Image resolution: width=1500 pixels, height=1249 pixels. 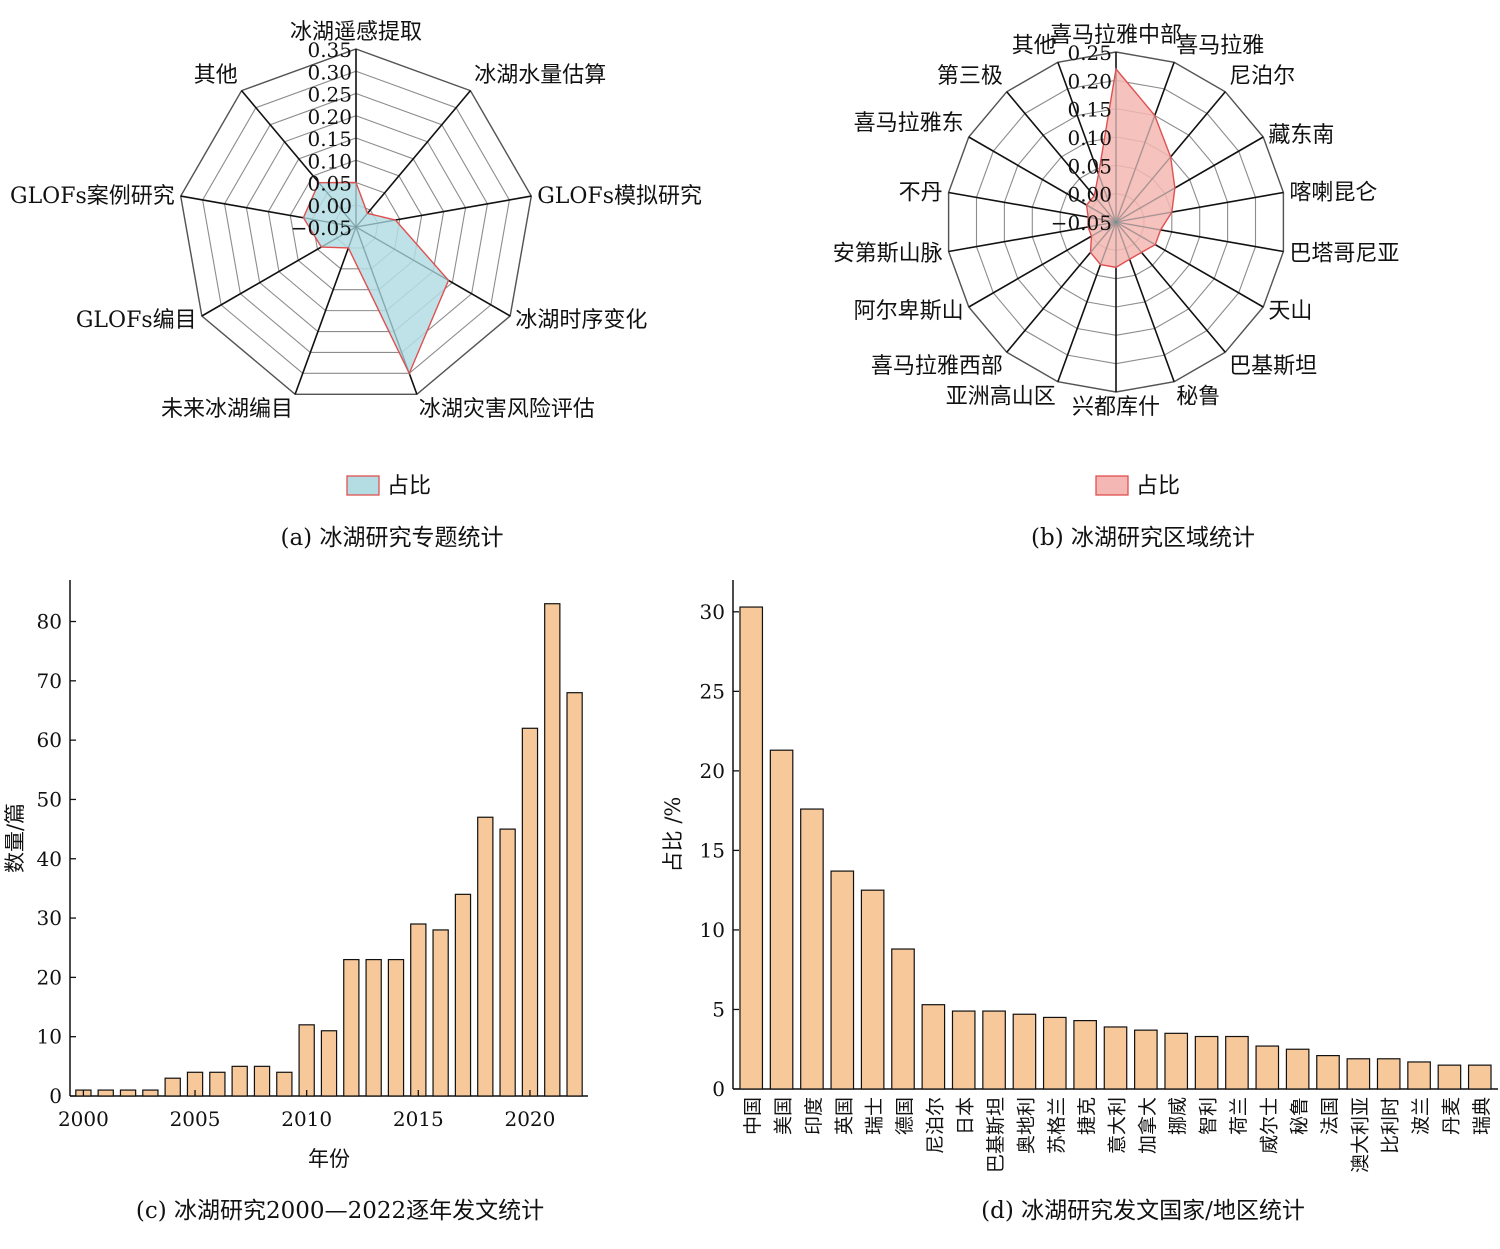 What do you see at coordinates (619, 196) in the screenshot?
I see `radar-axis-label: GLOFs模拟研究` at bounding box center [619, 196].